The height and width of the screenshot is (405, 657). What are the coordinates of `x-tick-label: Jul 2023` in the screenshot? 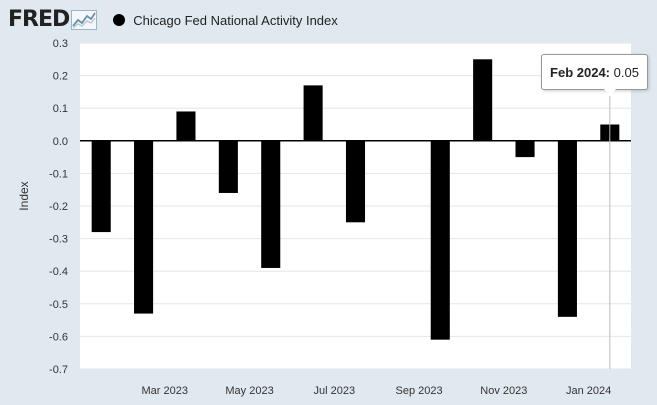 It's located at (335, 391).